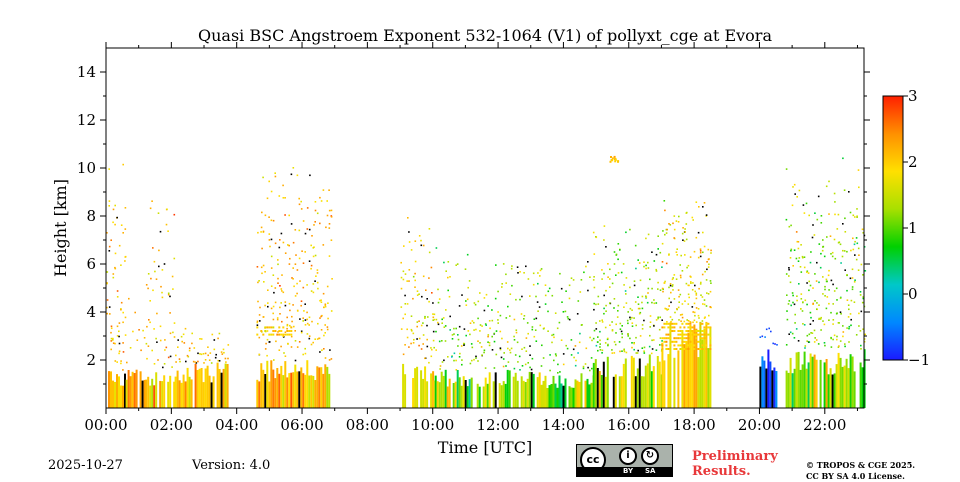 The image size is (960, 482). Describe the element at coordinates (91, 216) in the screenshot. I see `y-tick-label: 8` at that location.